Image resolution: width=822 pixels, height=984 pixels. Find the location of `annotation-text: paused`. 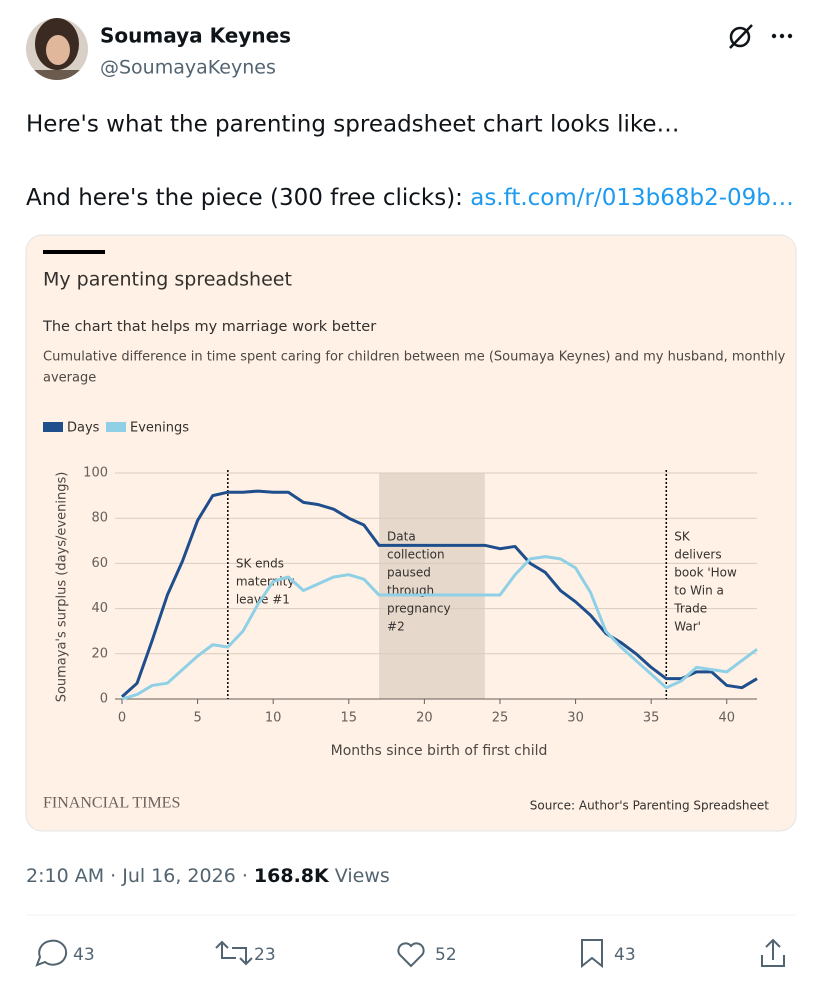

annotation-text: paused is located at coordinates (409, 573).